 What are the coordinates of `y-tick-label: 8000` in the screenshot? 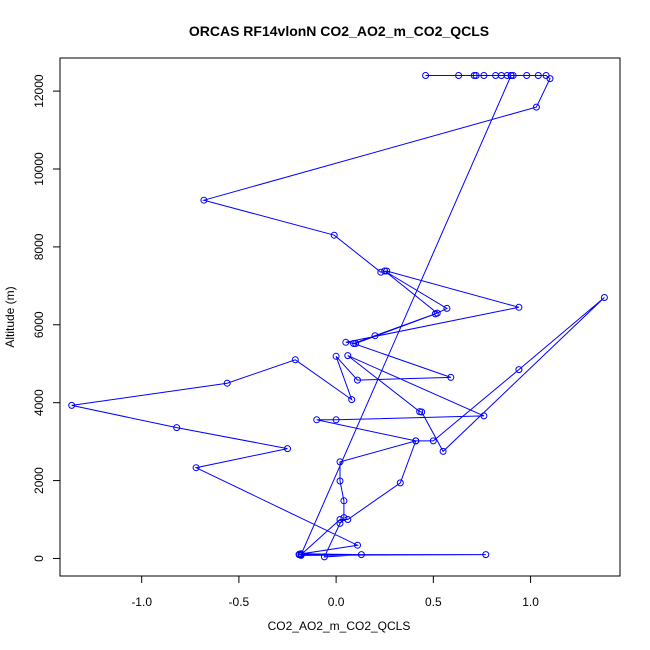 It's located at (39, 246).